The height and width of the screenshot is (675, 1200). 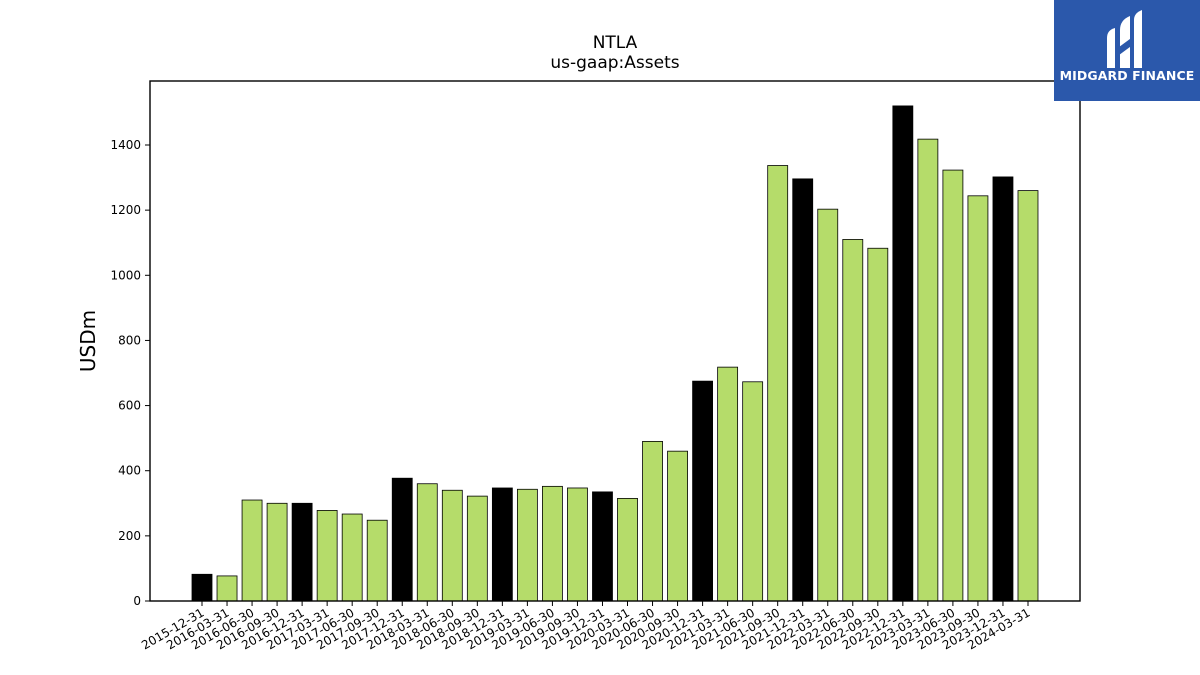 I want to click on logo-text: MIDGARD FINANCE, so click(x=1127, y=75).